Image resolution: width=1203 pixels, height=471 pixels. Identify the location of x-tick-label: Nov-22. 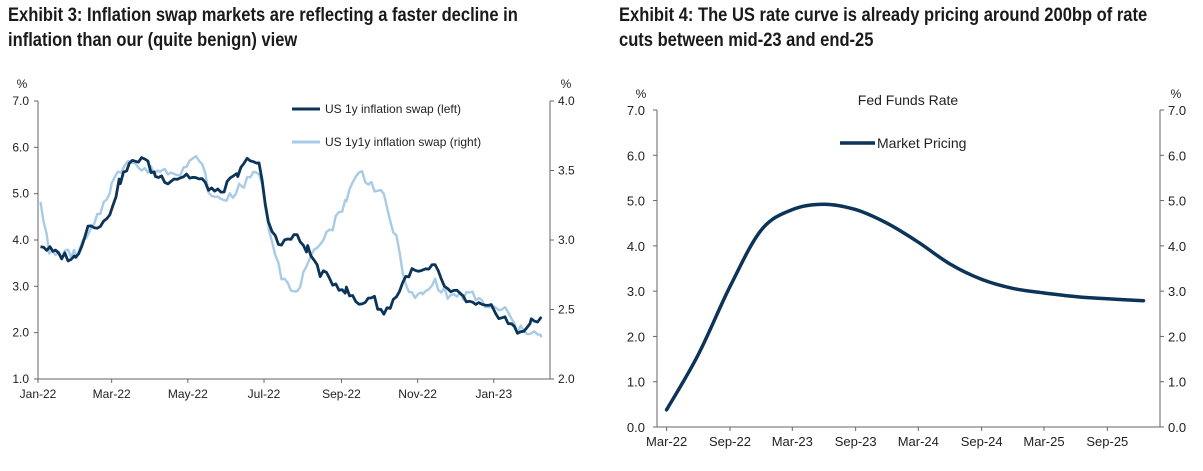
(417, 394).